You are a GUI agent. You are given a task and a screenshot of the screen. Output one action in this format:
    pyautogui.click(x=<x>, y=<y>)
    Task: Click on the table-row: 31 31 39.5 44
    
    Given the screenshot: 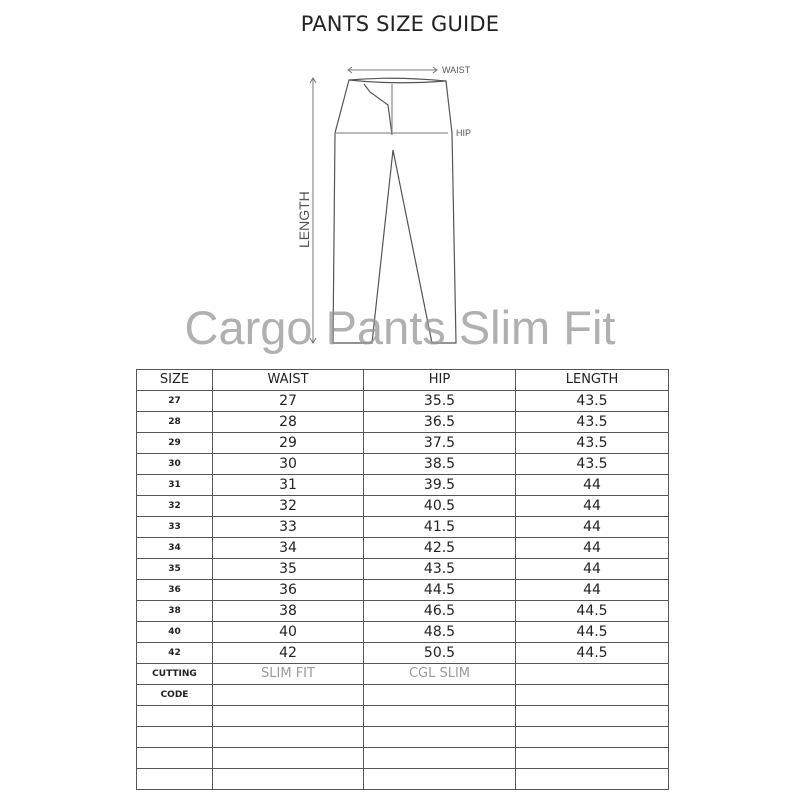 What is the action you would take?
    pyautogui.click(x=402, y=485)
    